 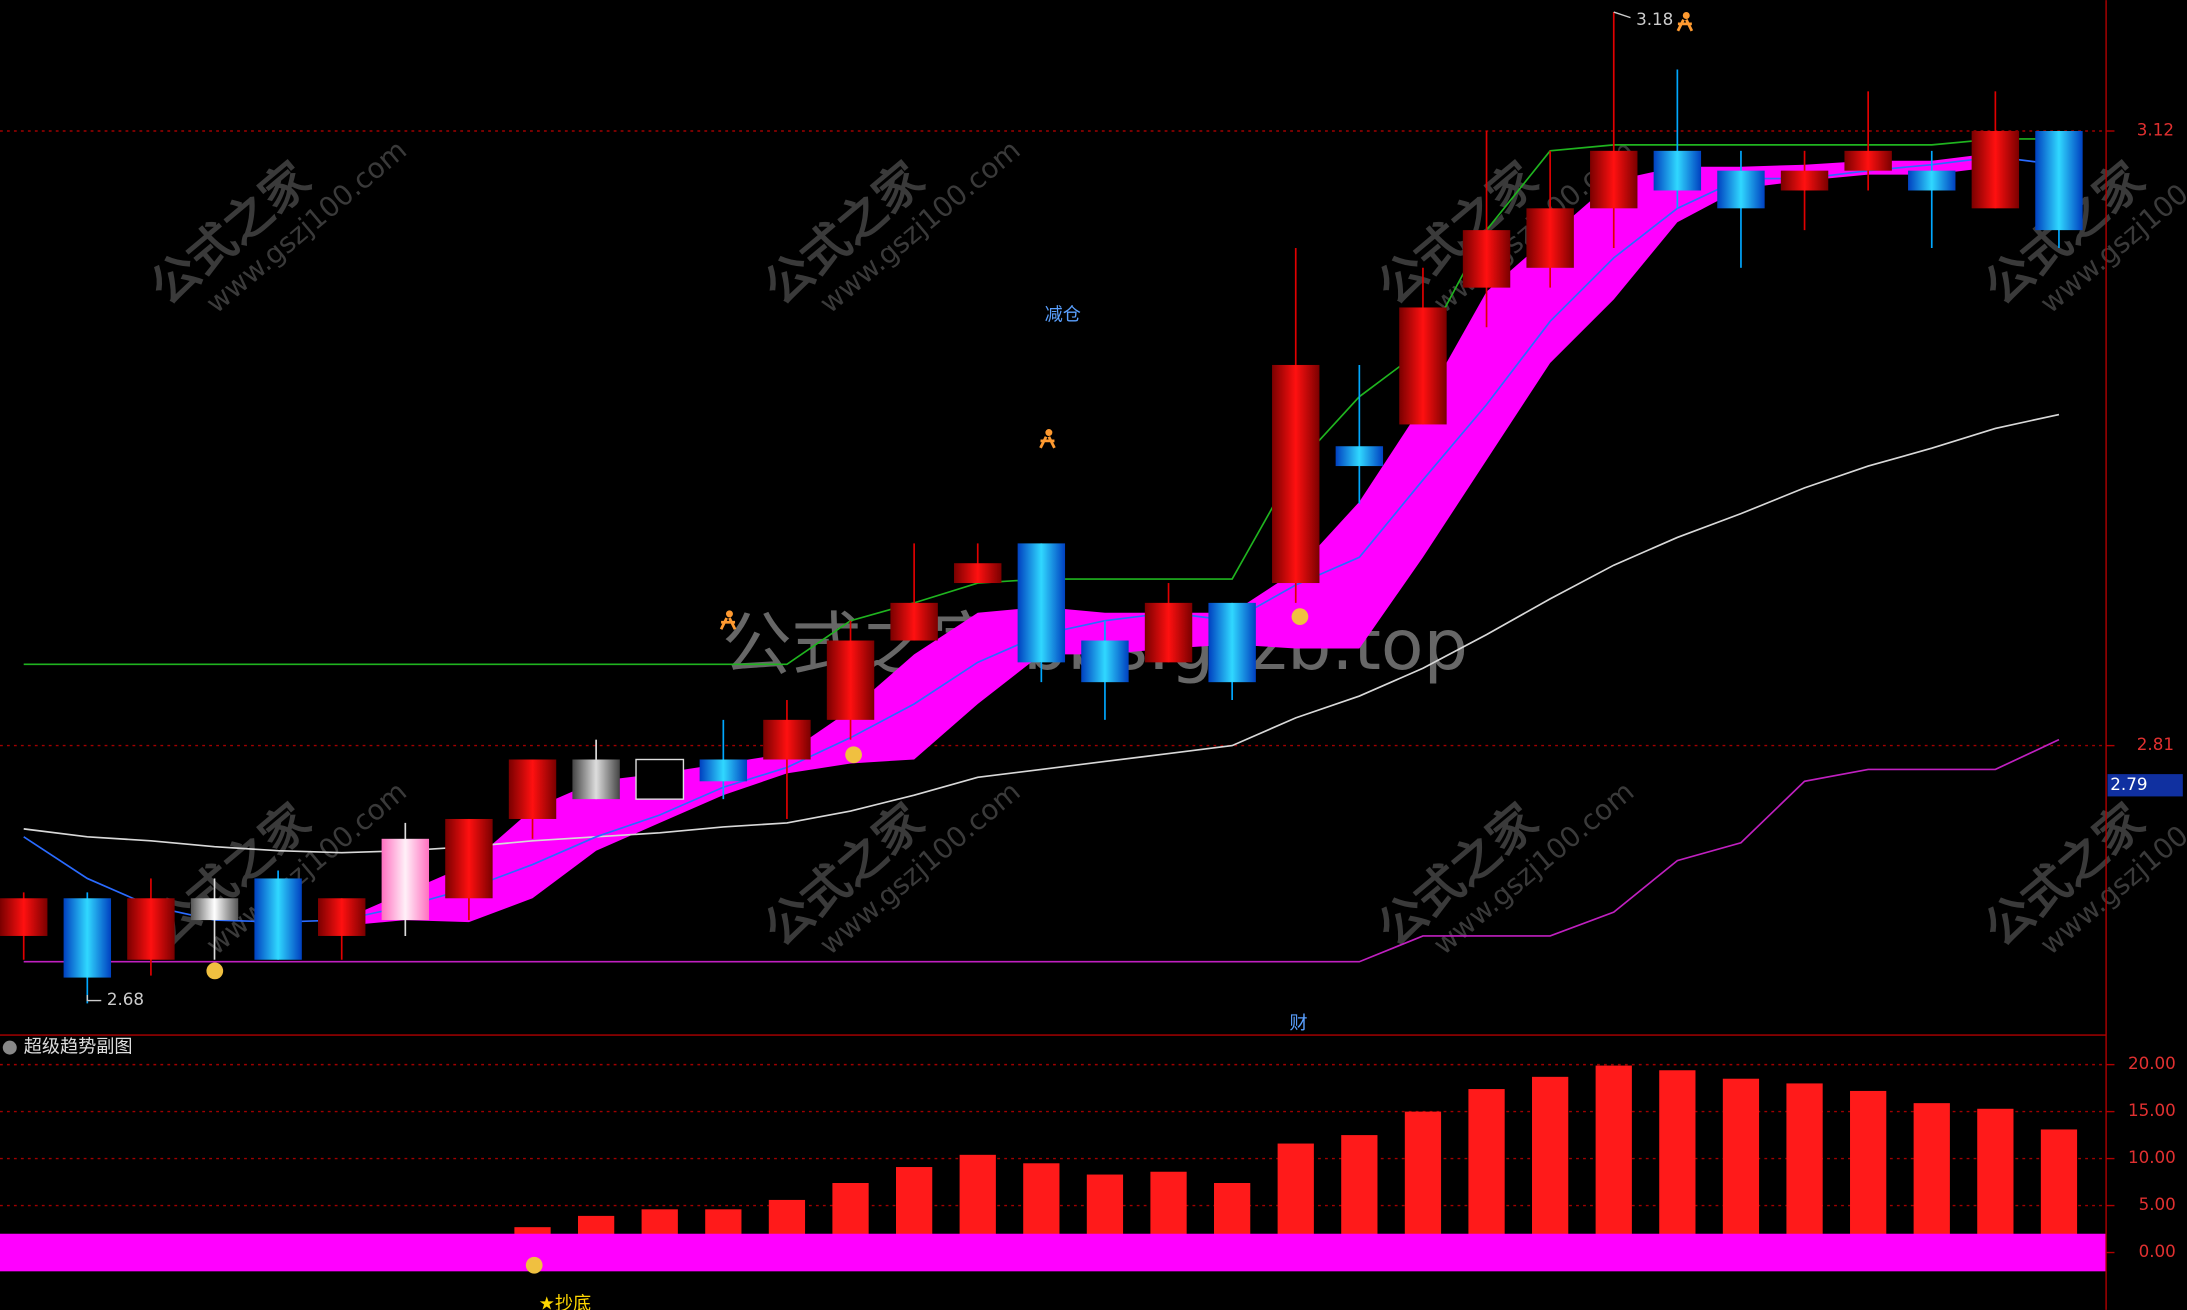 What do you see at coordinates (1654, 19) in the screenshot?
I see `high-label: 3.18` at bounding box center [1654, 19].